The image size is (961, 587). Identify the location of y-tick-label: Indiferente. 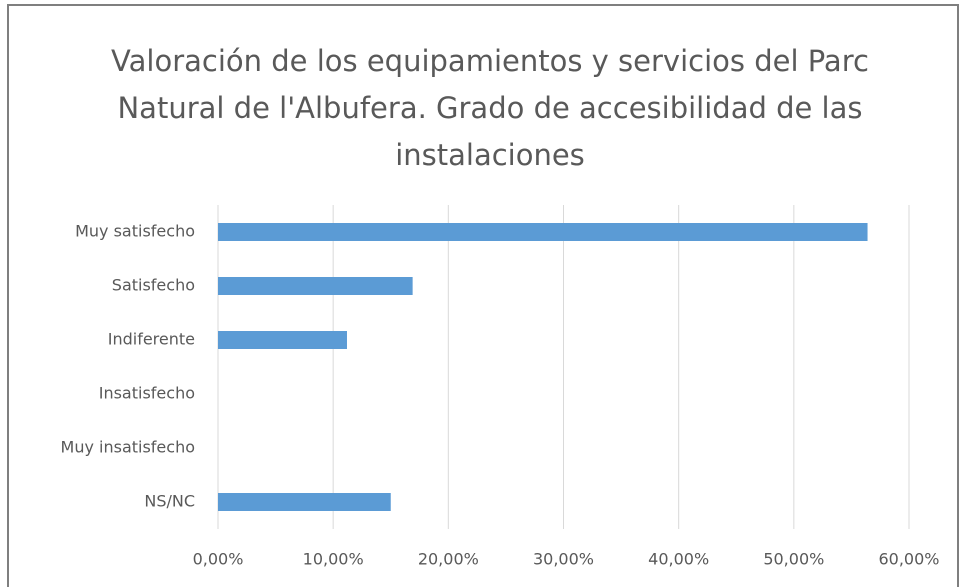
(151, 339).